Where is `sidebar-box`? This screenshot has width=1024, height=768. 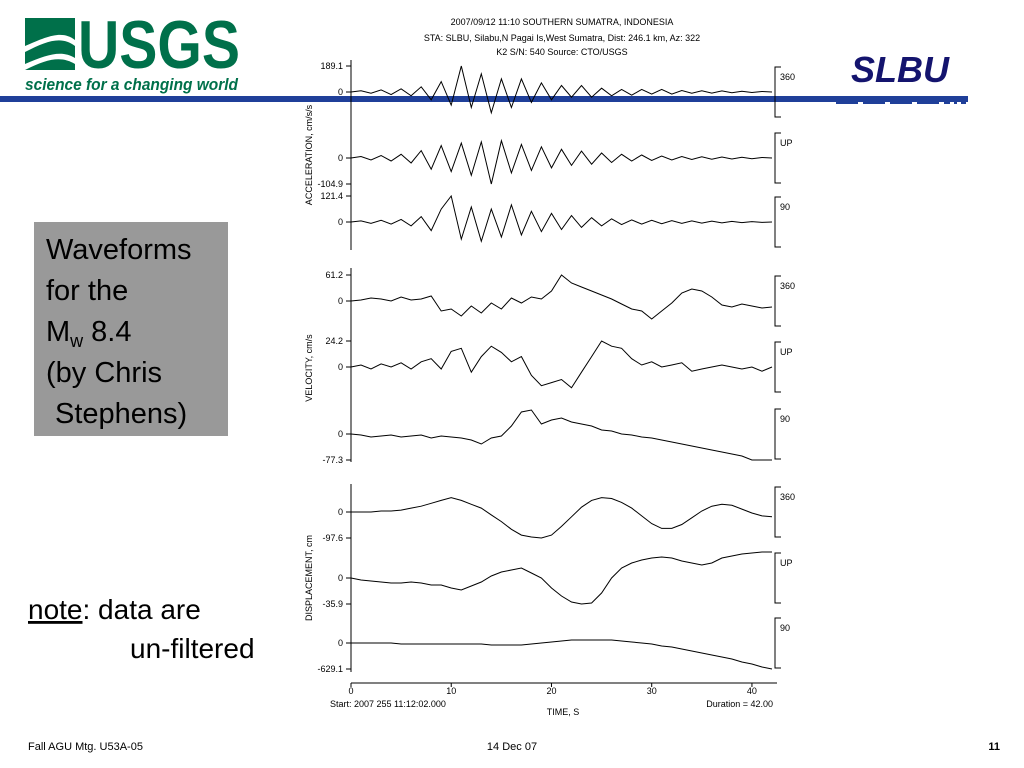 sidebar-box is located at coordinates (131, 329).